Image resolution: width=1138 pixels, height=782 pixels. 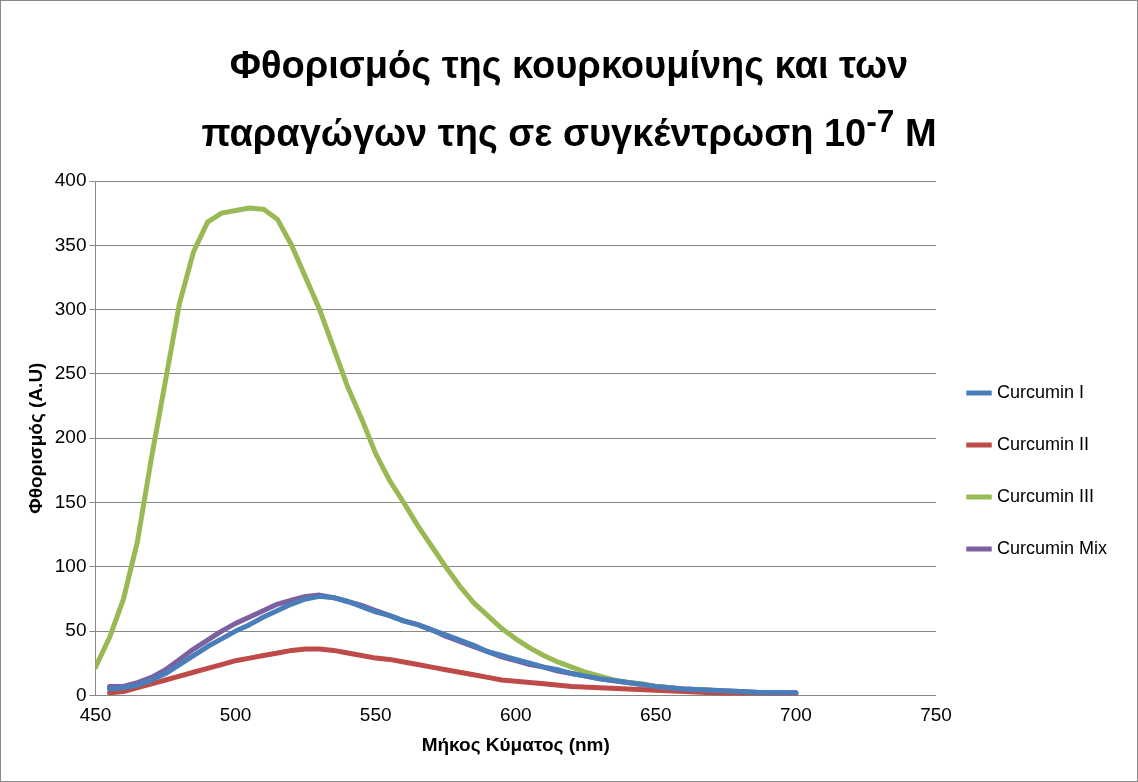 I want to click on y-tick-label: 50, so click(x=76, y=630).